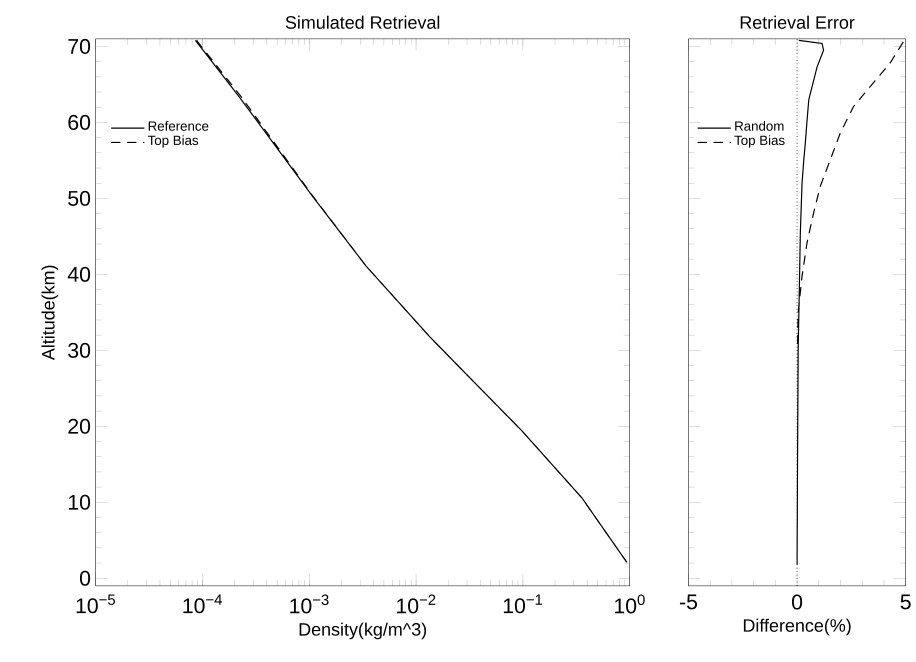 The image size is (916, 662). I want to click on x-tick-label: 10$^{−4}$, so click(202, 604).